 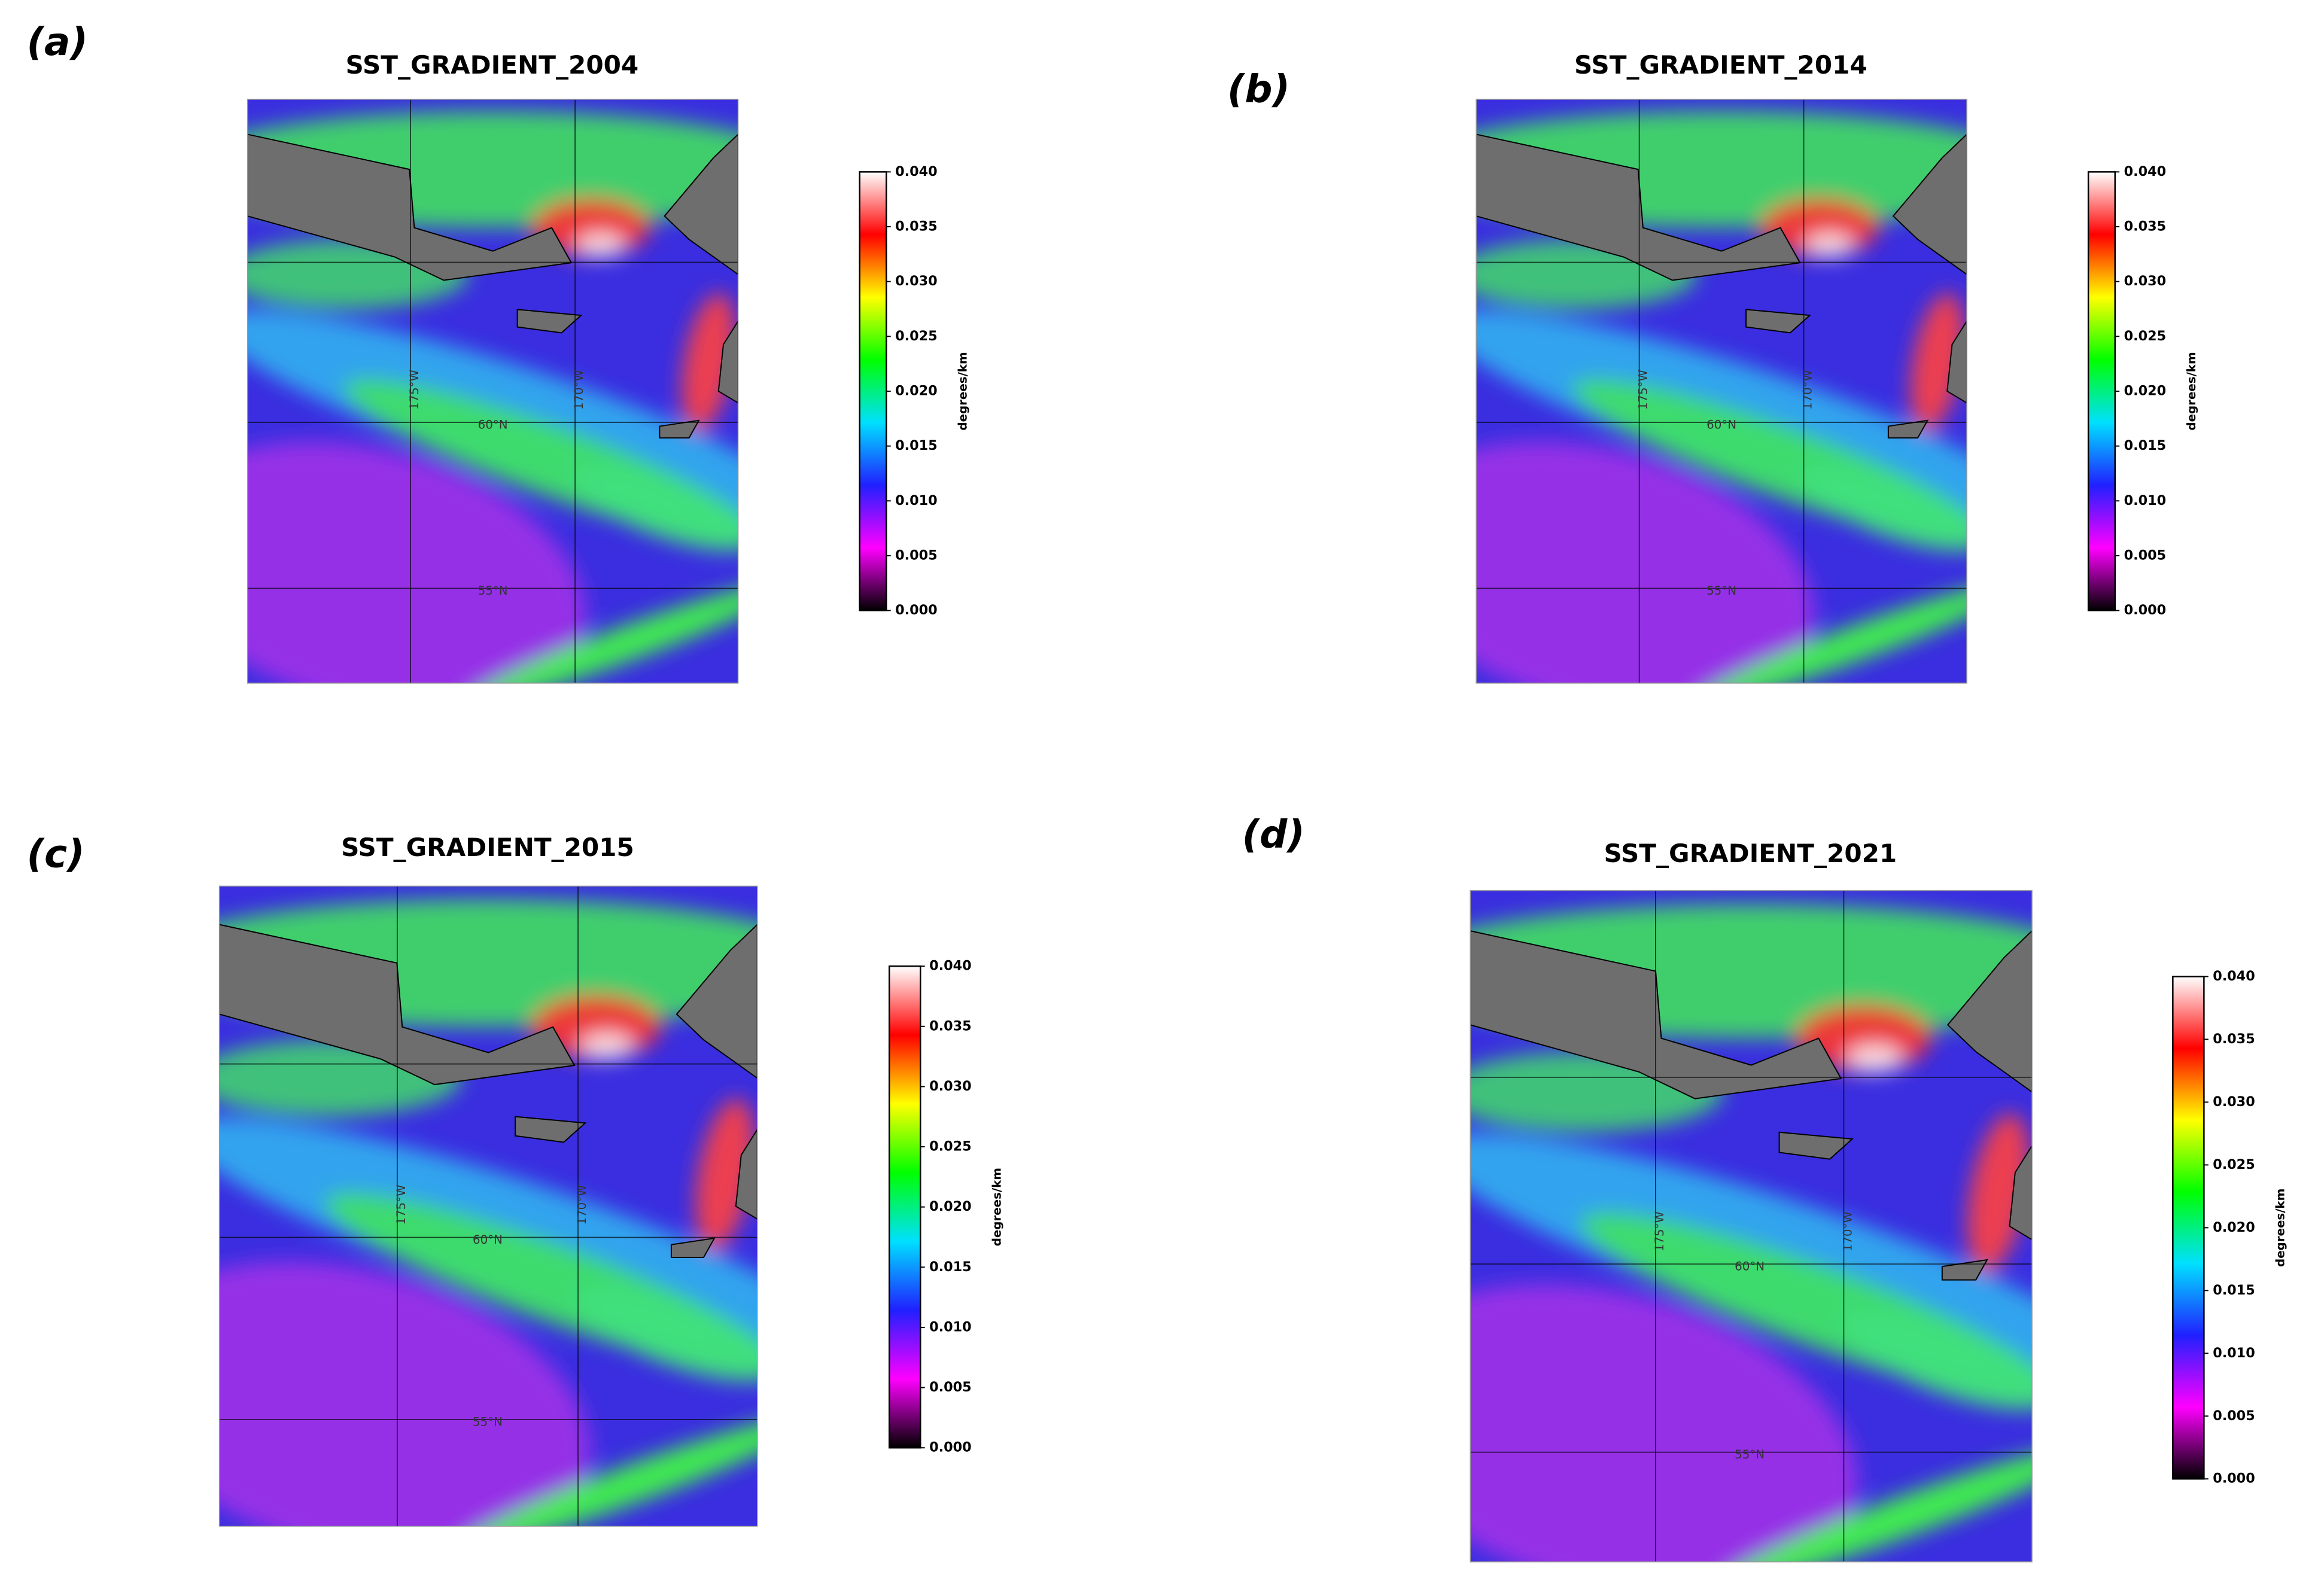 What do you see at coordinates (1258, 89) in the screenshot?
I see `panel-label: (b)` at bounding box center [1258, 89].